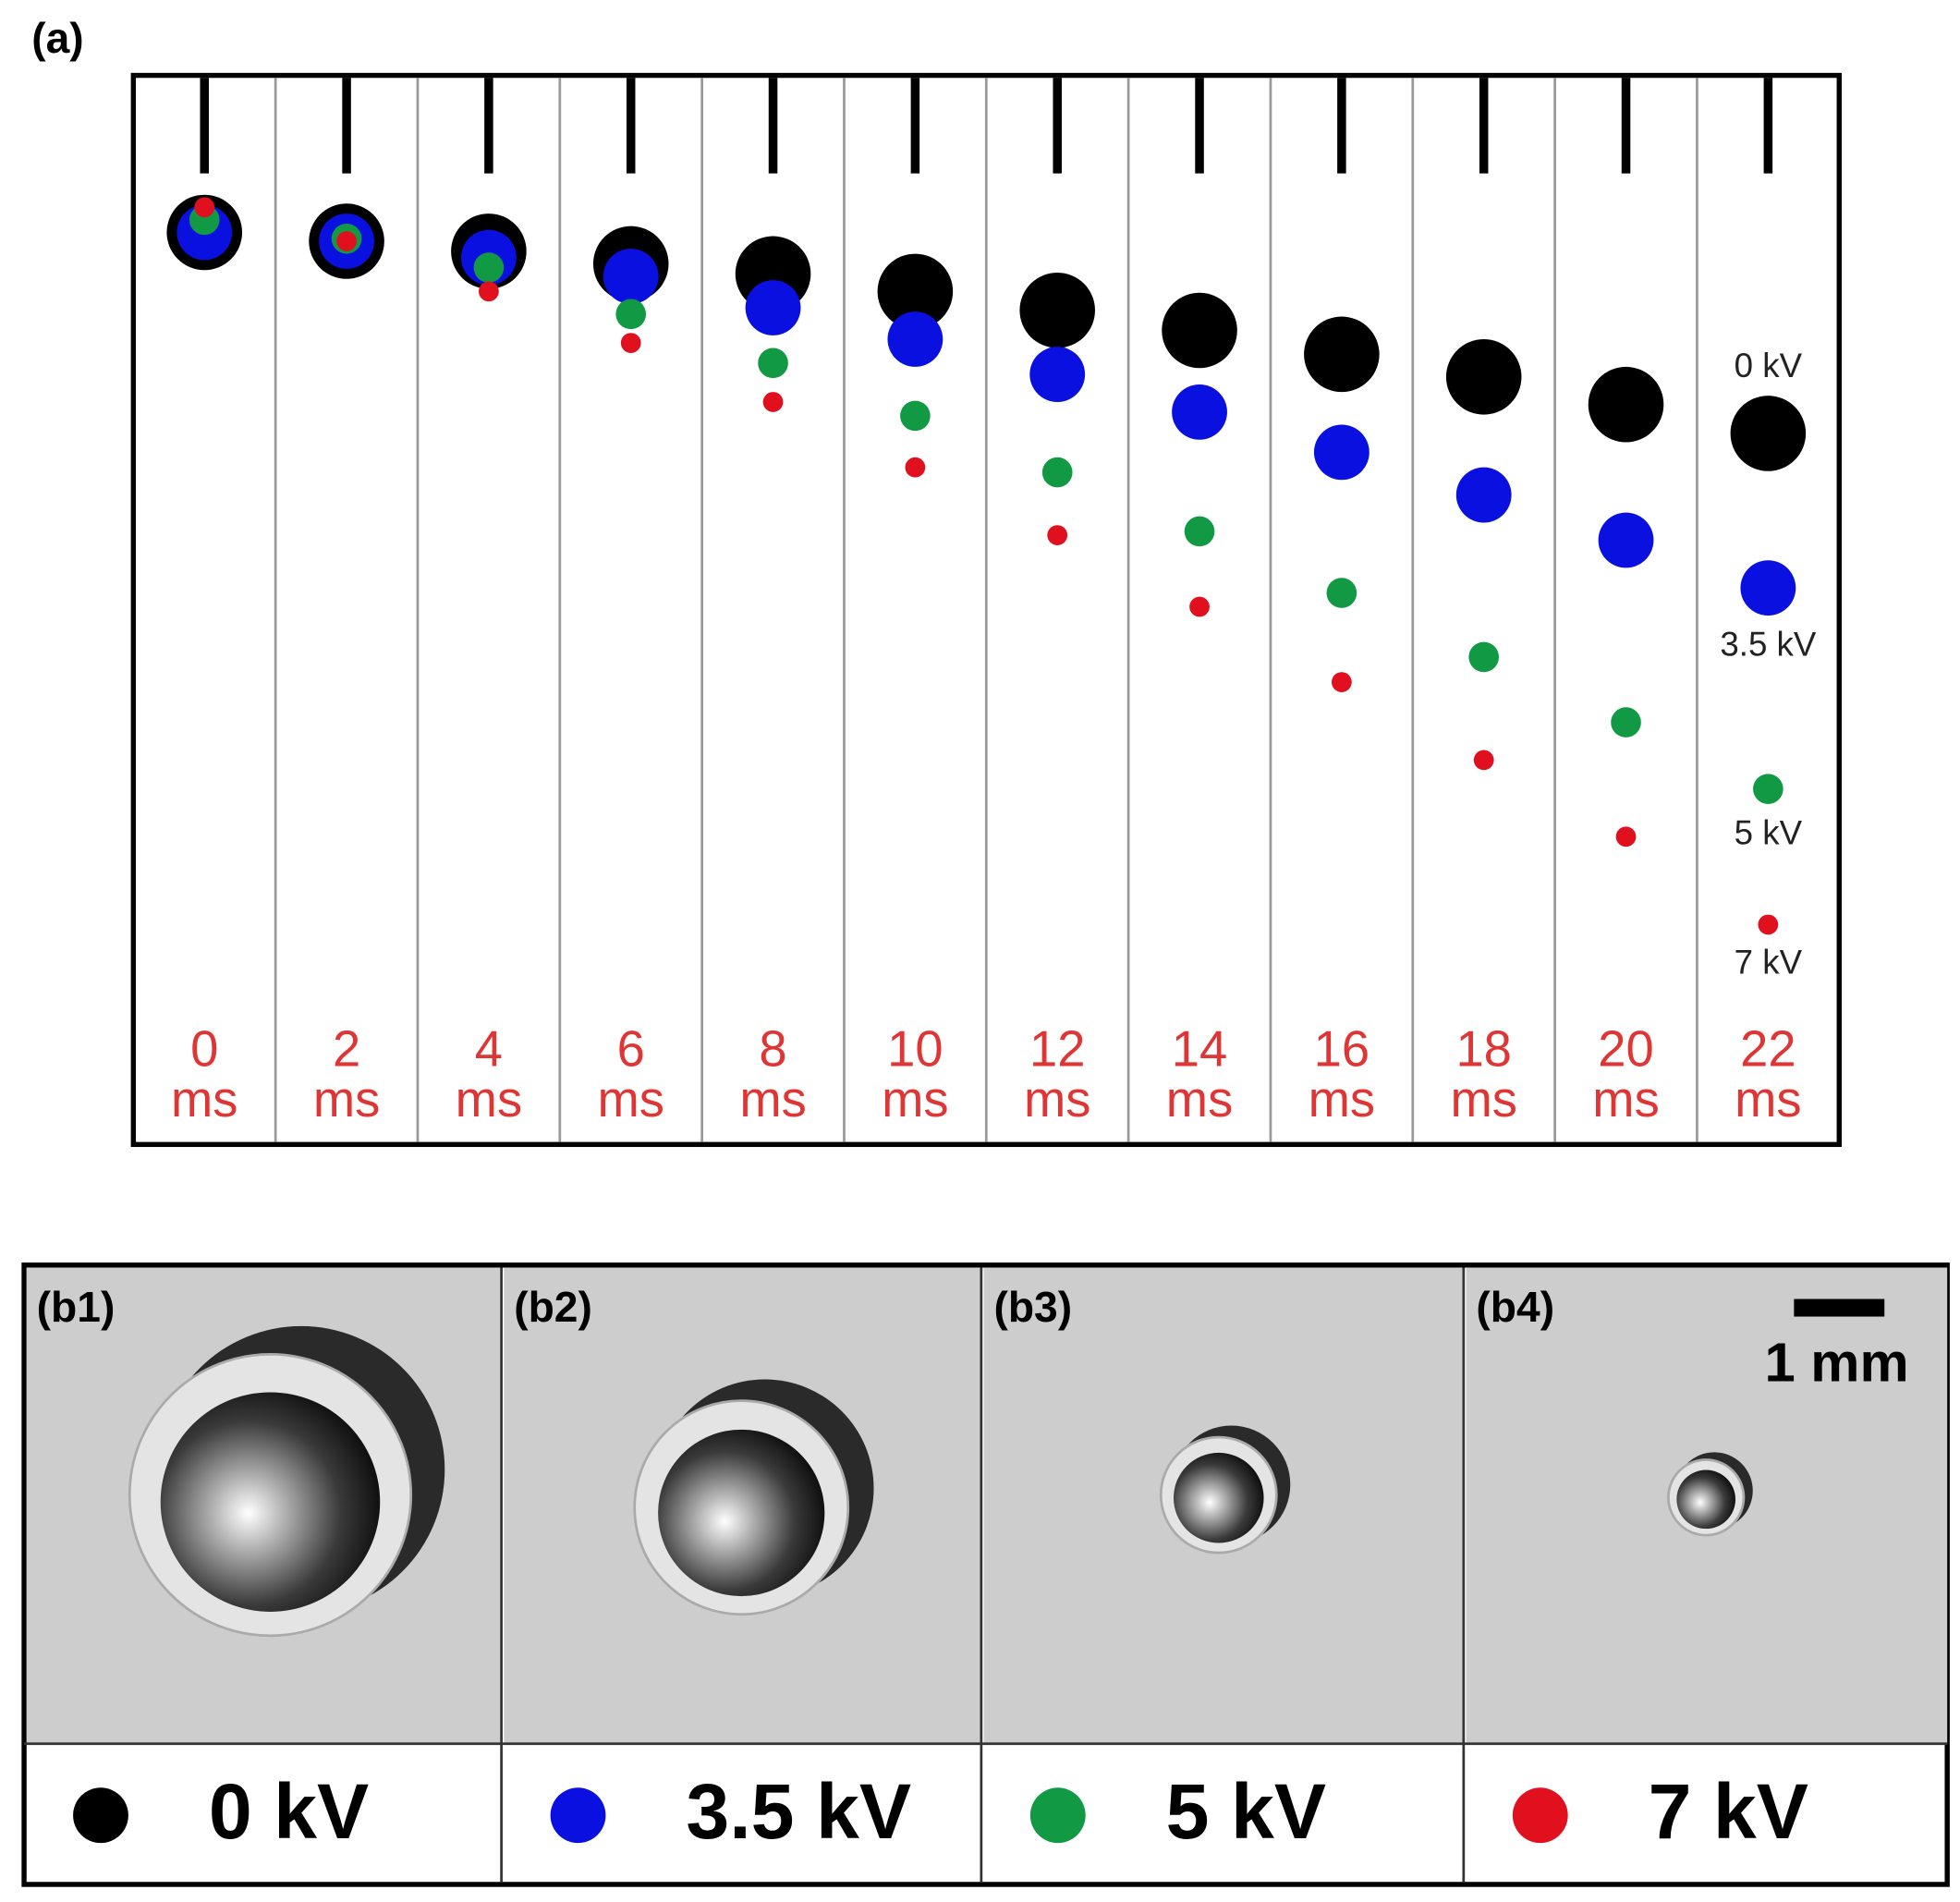 This screenshot has height=1902, width=1960. Describe the element at coordinates (1769, 962) in the screenshot. I see `voltage-annotation: 7 kV` at that location.